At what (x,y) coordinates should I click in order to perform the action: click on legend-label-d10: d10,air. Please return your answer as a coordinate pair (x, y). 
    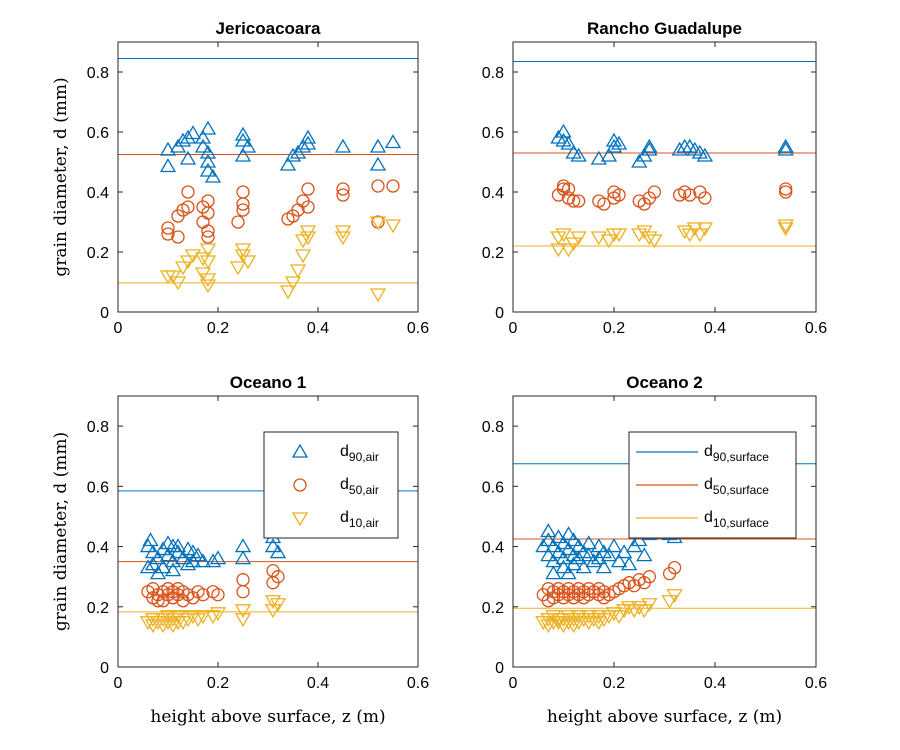
    Looking at the image, I should click on (359, 519).